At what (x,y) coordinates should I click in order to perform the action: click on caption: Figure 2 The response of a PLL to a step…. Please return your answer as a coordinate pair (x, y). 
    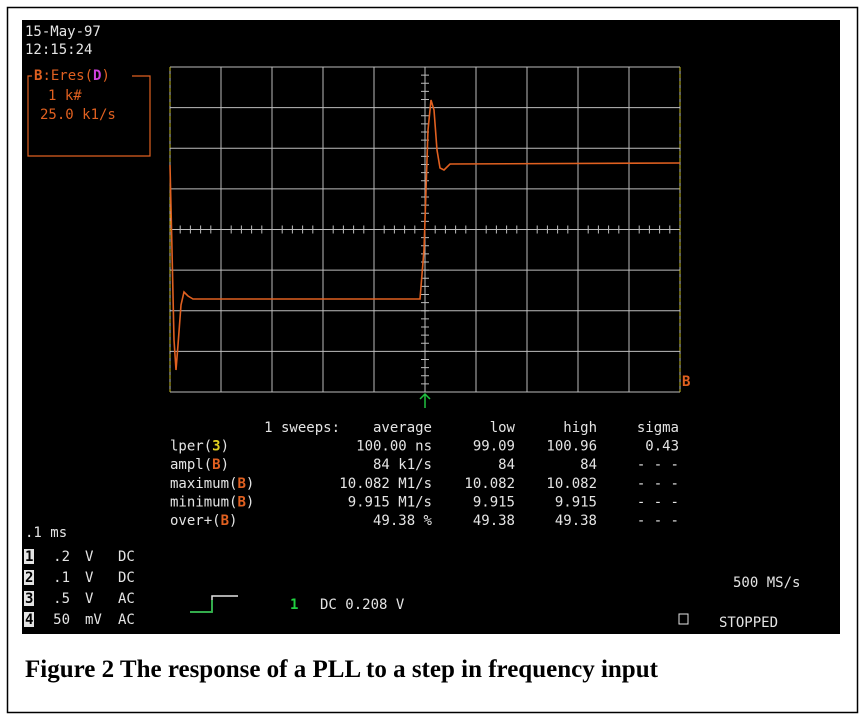
    Looking at the image, I should click on (342, 669).